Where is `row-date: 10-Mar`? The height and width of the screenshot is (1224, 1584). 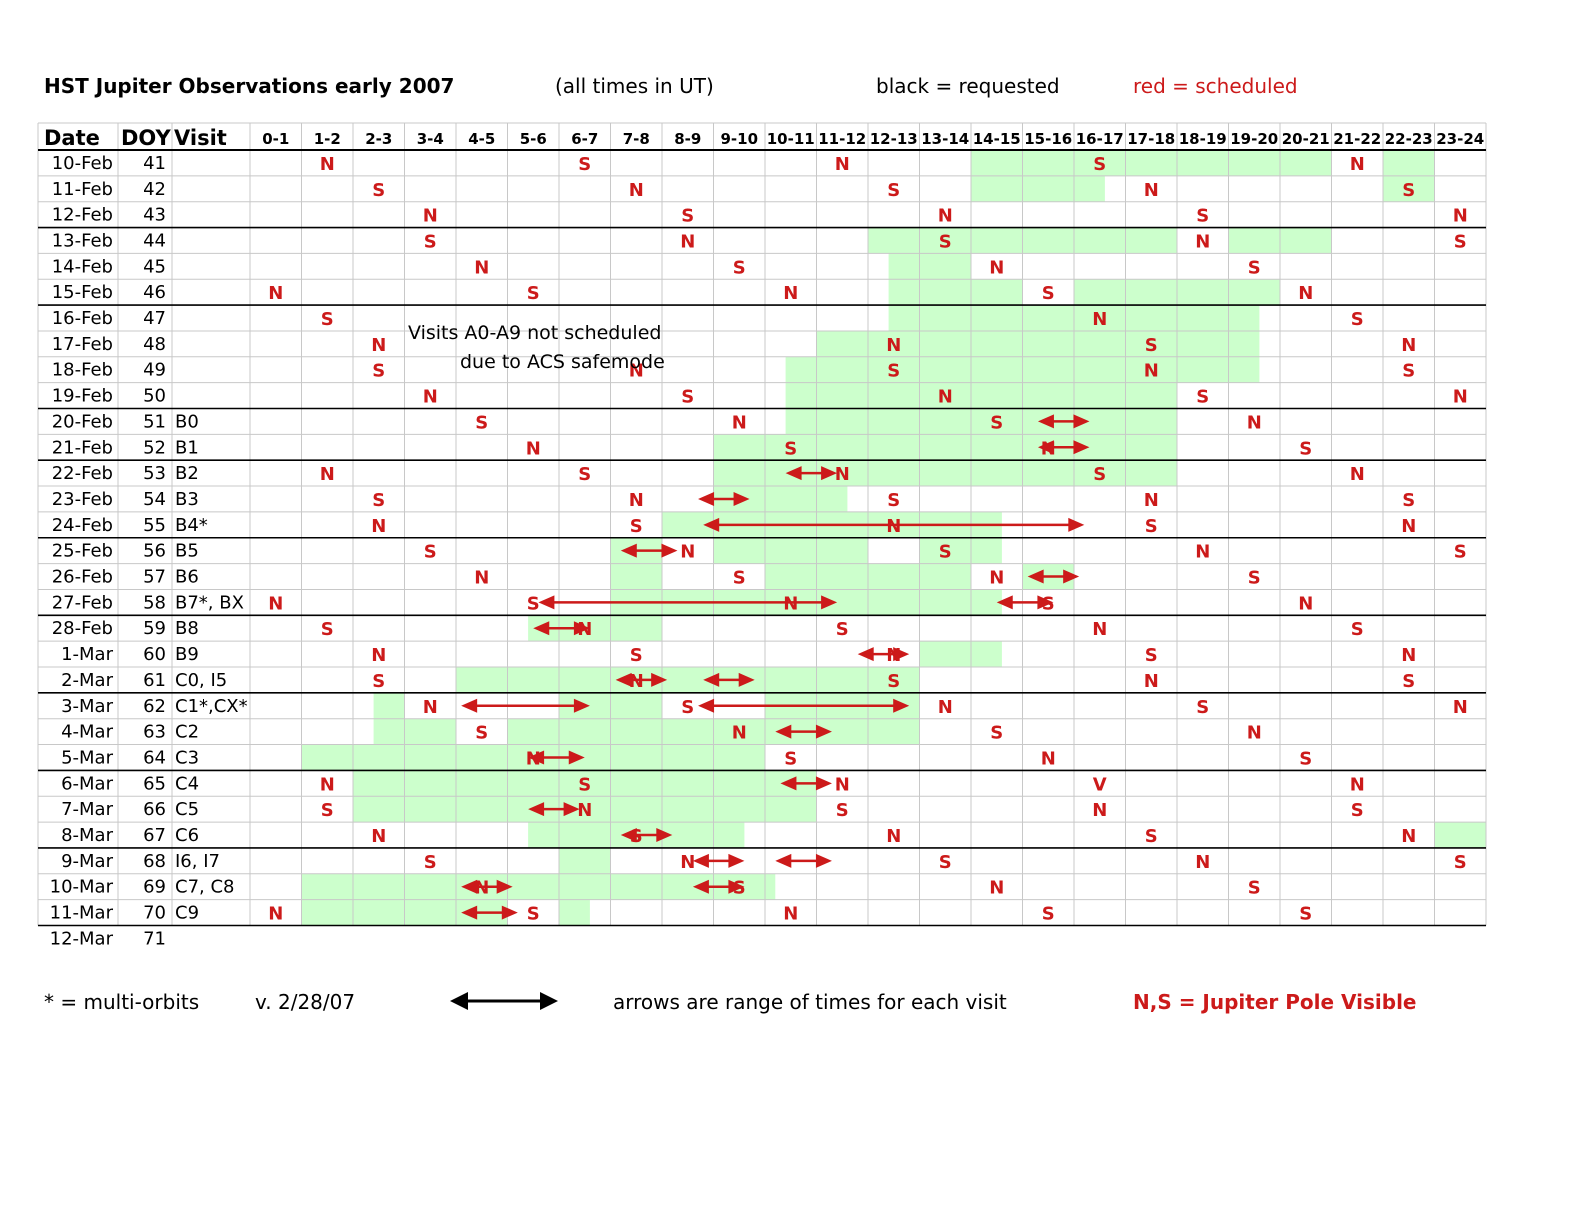 row-date: 10-Mar is located at coordinates (82, 887).